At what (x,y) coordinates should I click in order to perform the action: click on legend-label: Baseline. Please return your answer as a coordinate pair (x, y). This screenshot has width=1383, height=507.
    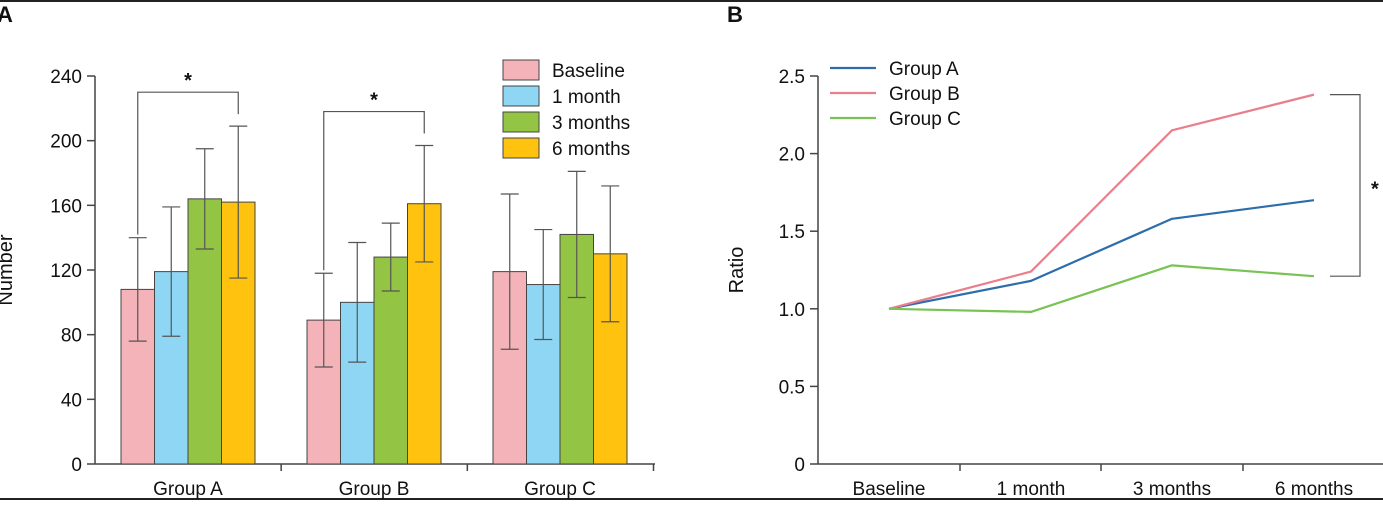
    Looking at the image, I should click on (588, 71).